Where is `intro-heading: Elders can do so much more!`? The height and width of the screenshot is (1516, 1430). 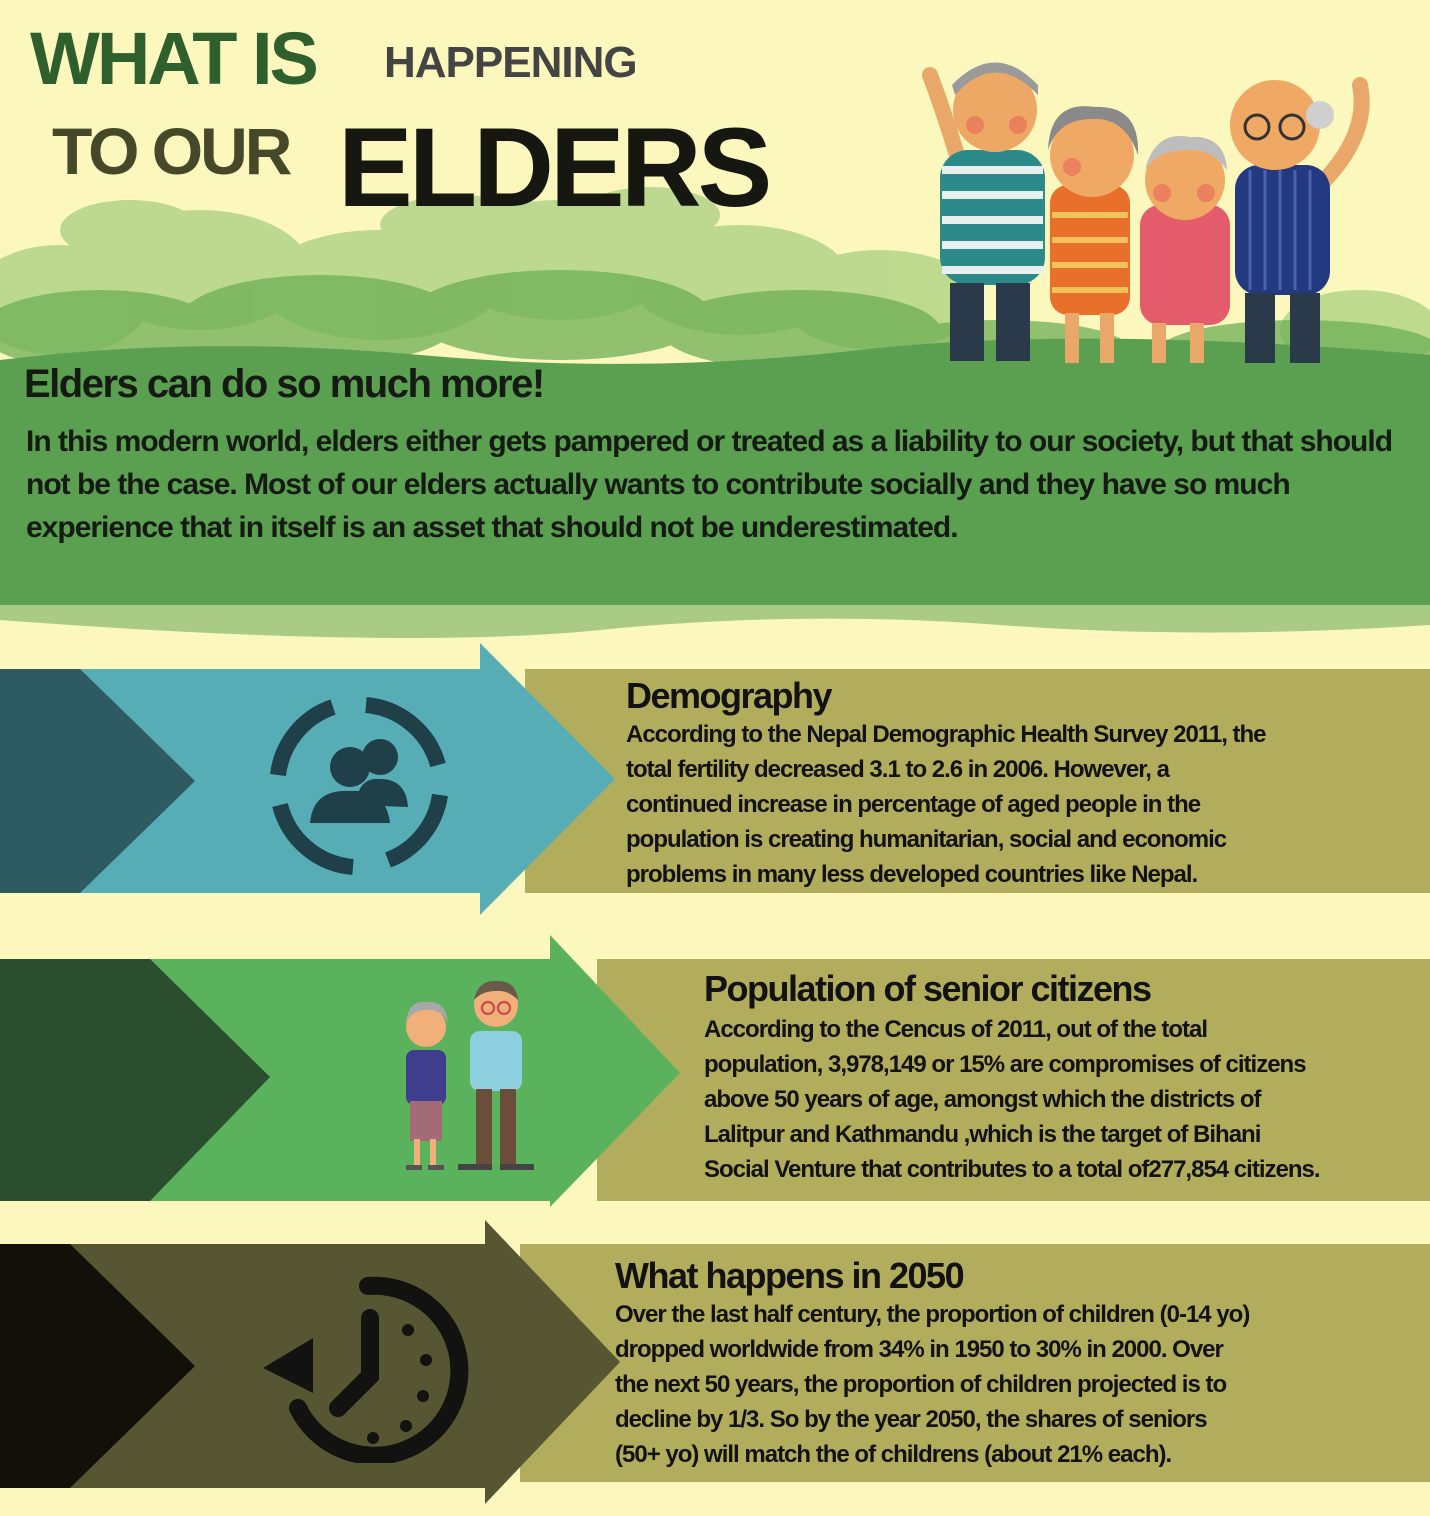
intro-heading: Elders can do so much more! is located at coordinates (284, 384).